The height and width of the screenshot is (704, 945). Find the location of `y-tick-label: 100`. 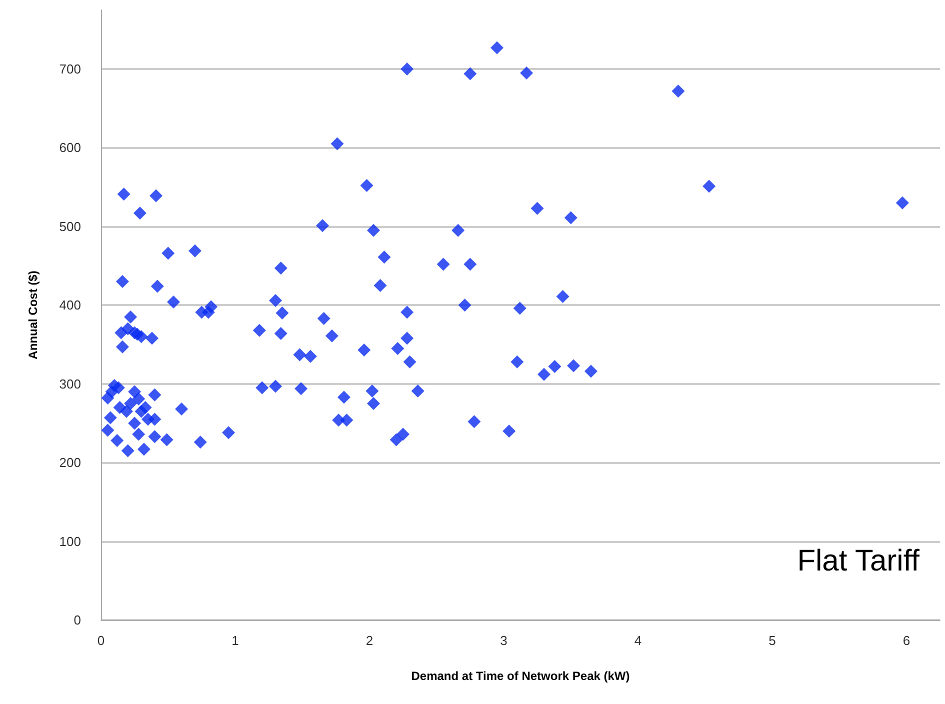

y-tick-label: 100 is located at coordinates (70, 541).